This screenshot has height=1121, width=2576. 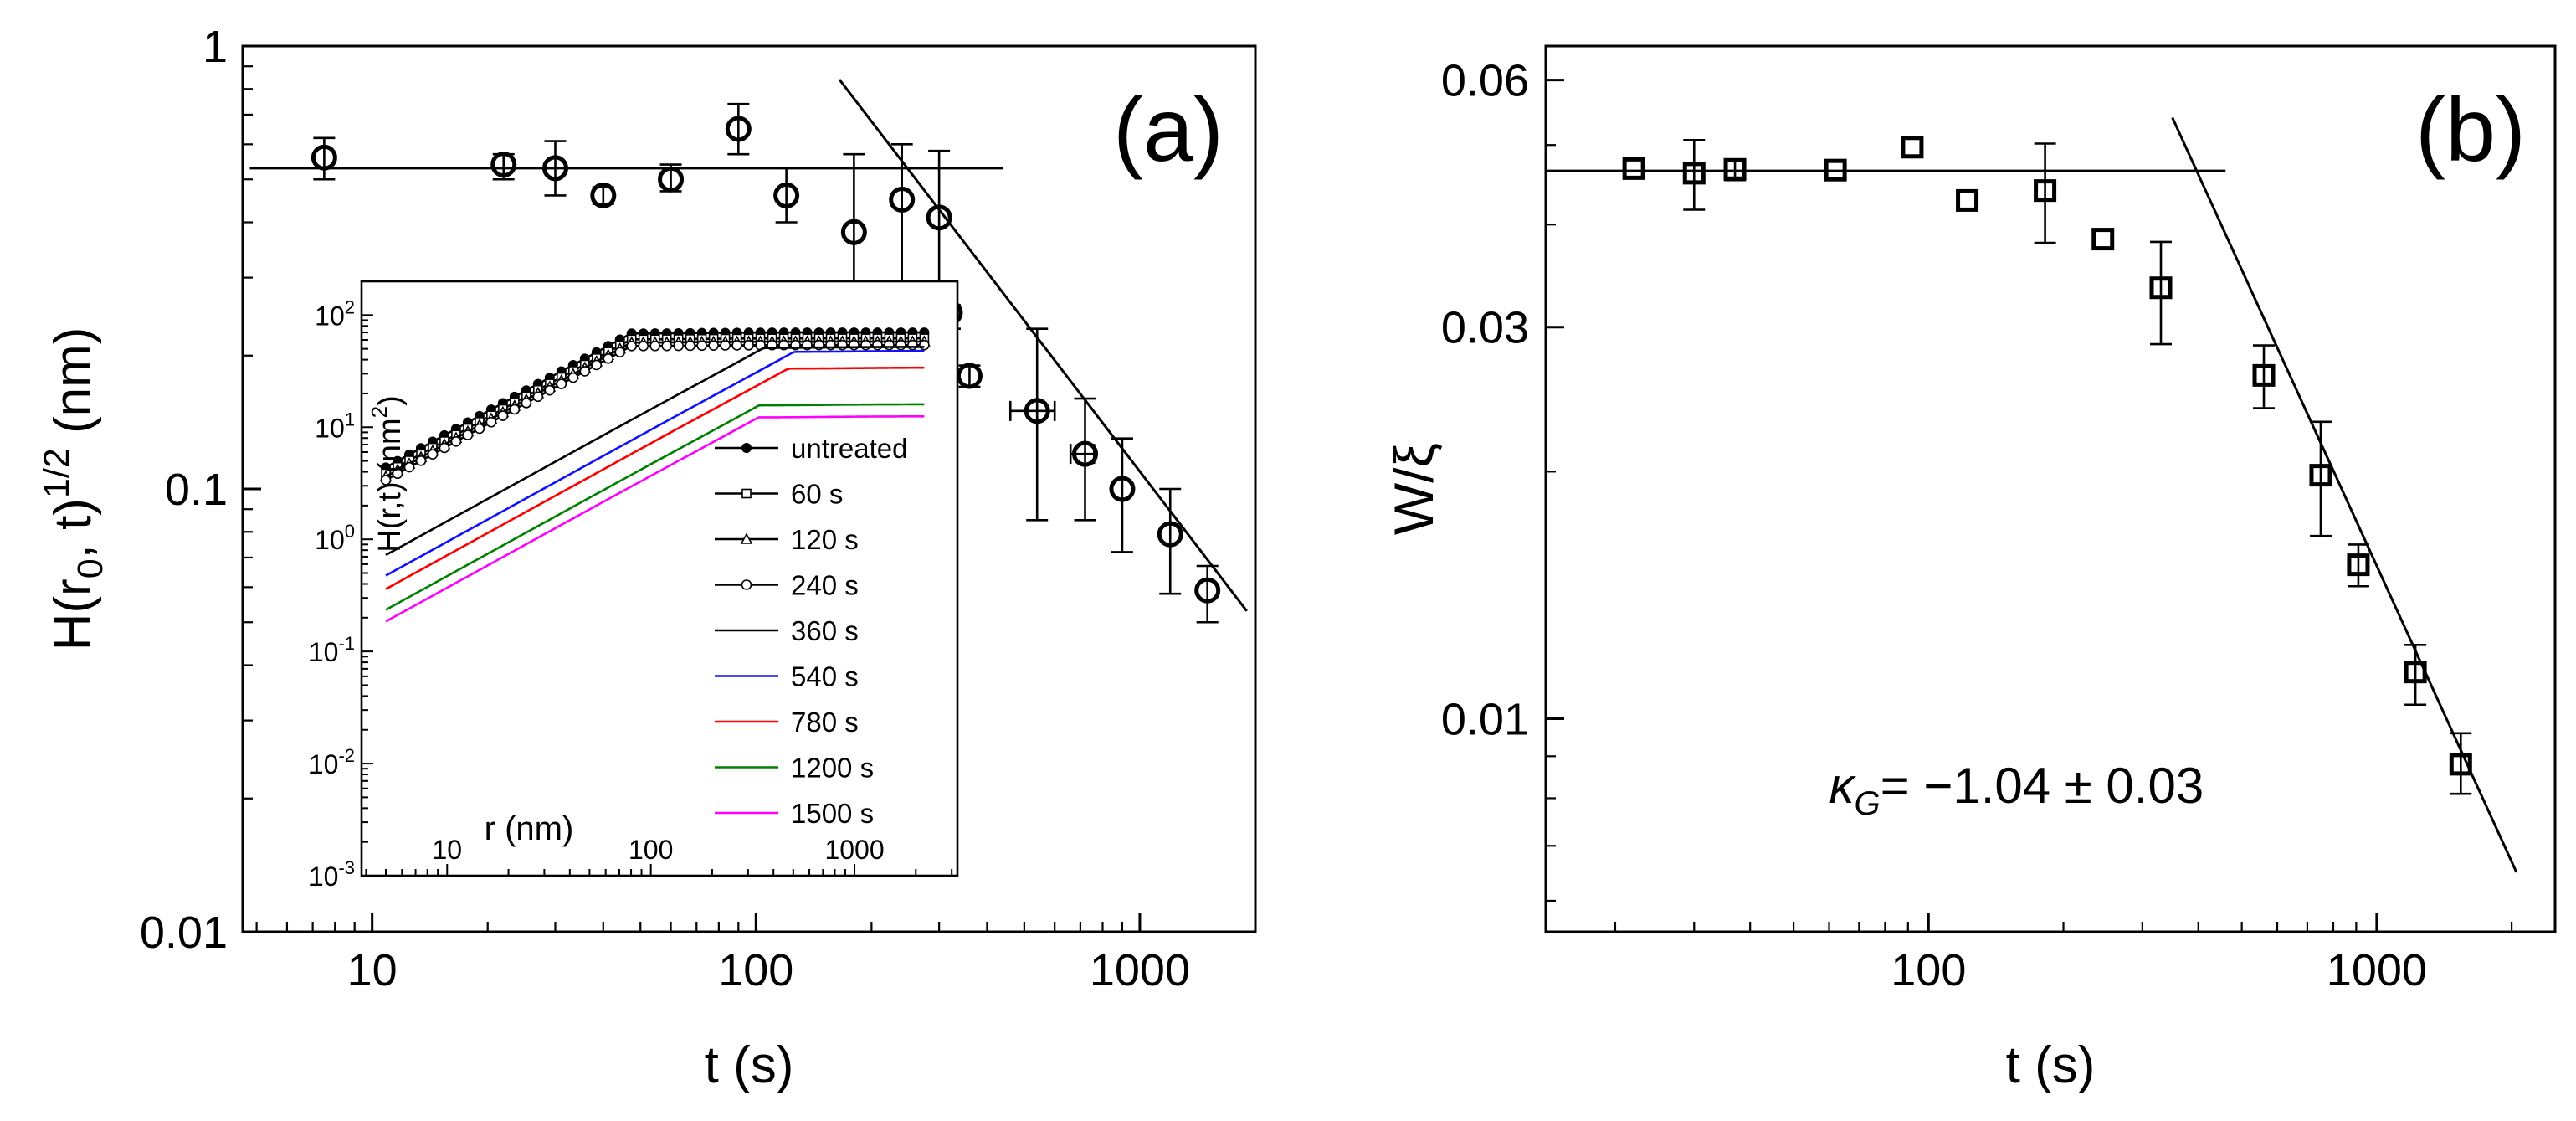 What do you see at coordinates (825, 722) in the screenshot?
I see `legend-label: 780 s` at bounding box center [825, 722].